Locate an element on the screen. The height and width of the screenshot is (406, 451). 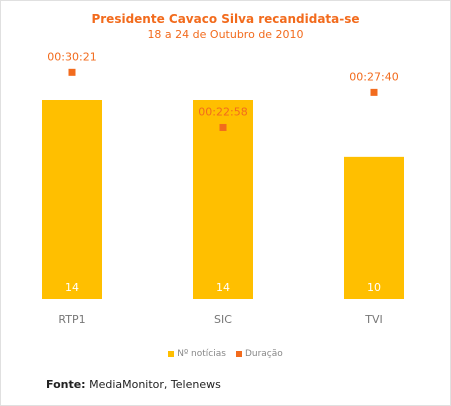
duration-label: 00:27:40 is located at coordinates (373, 76).